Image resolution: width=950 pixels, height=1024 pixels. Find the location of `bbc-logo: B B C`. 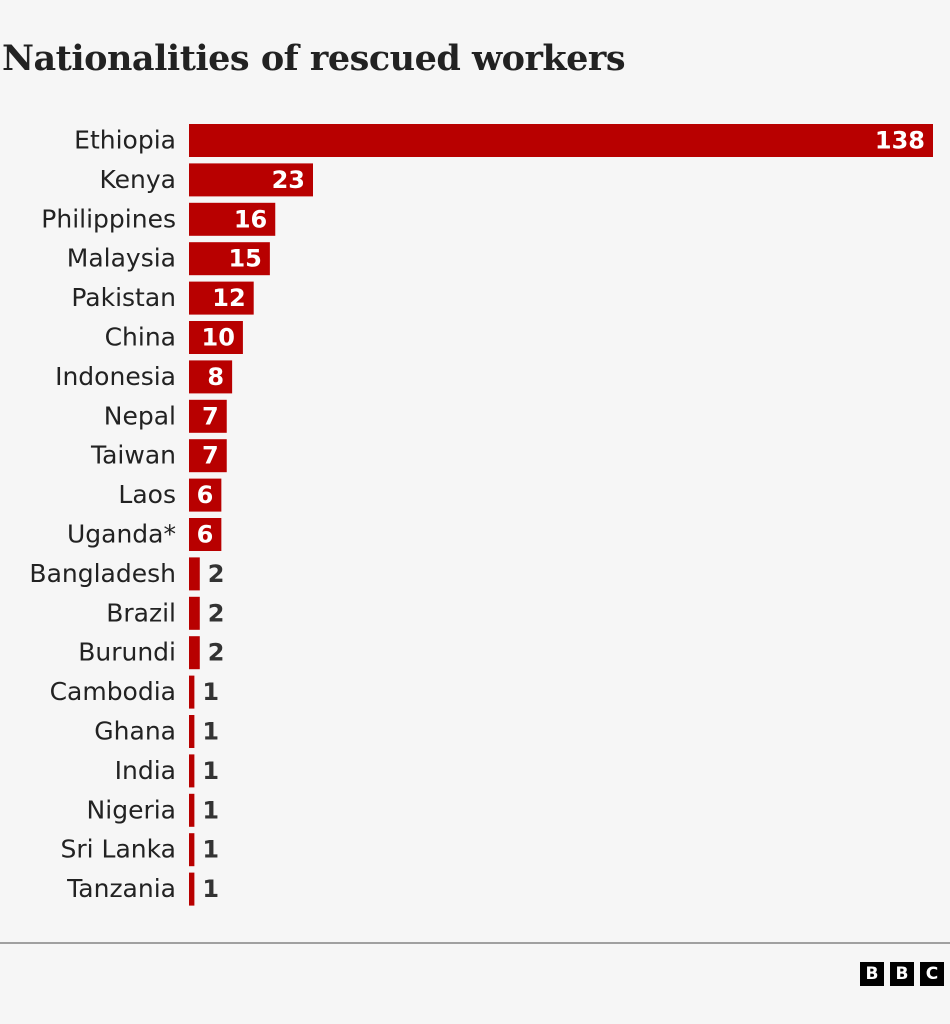

bbc-logo: B B C is located at coordinates (902, 974).